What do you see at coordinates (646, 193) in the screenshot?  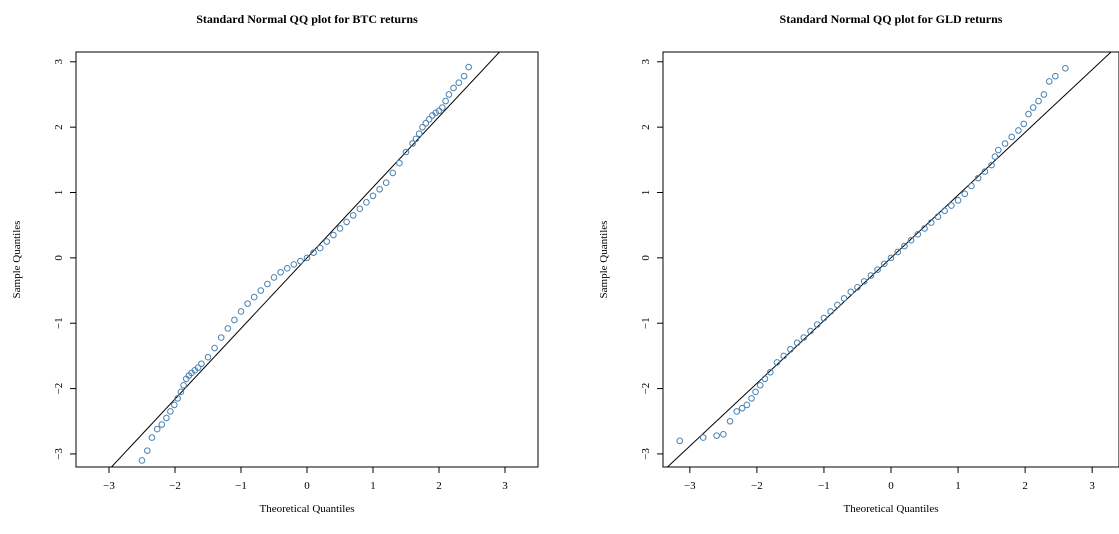 I see `y-tick-label: 1` at bounding box center [646, 193].